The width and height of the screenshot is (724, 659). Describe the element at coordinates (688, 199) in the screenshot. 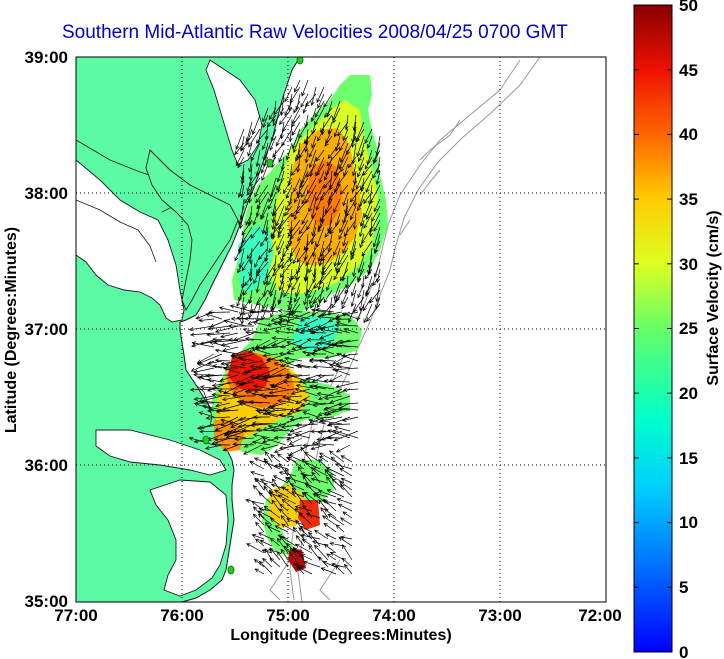

I see `colorbar-tick-label: 35` at that location.